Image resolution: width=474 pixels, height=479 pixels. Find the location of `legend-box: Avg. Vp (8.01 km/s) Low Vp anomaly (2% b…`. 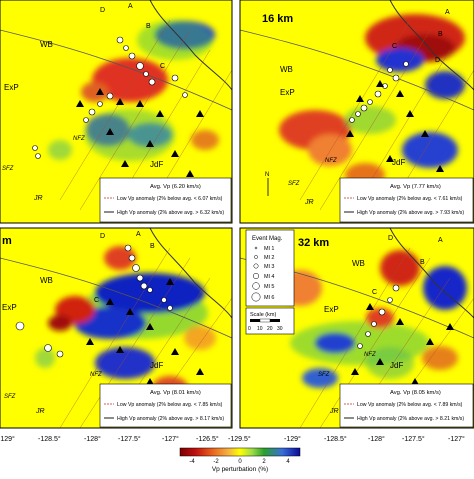

legend-box: Avg. Vp (8.01 km/s) Low Vp anomaly (2% b… is located at coordinates (165, 405).